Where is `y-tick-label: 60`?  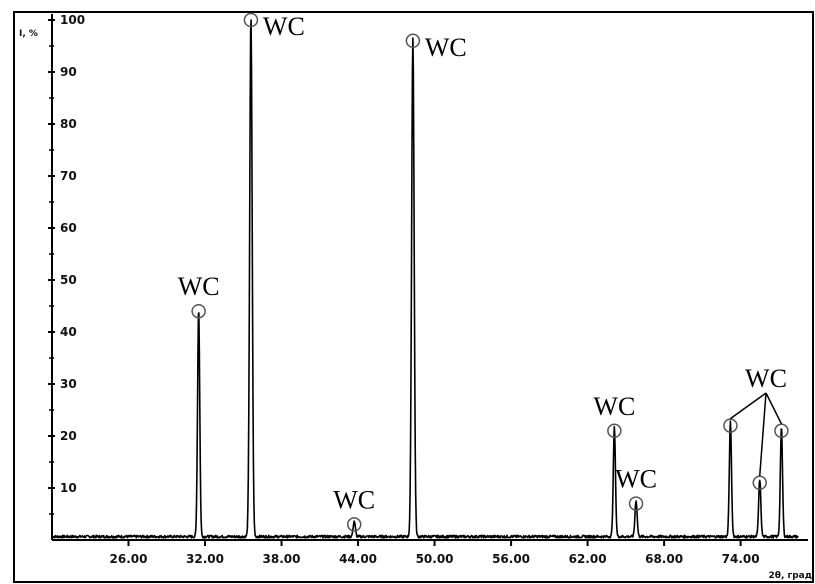
y-tick-label: 60 is located at coordinates (68, 228).